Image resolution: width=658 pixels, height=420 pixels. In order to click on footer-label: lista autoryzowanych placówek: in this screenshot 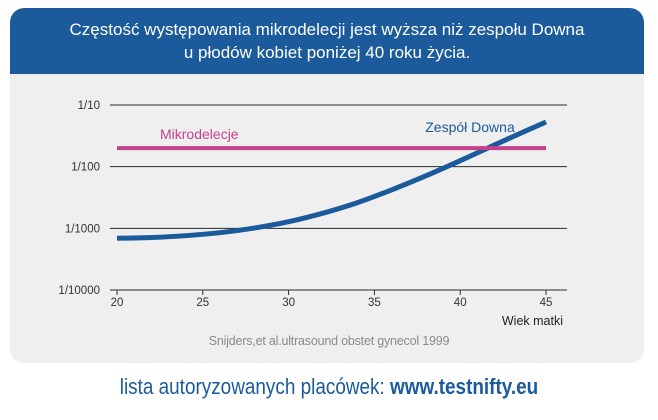, I will do `click(252, 386)`.